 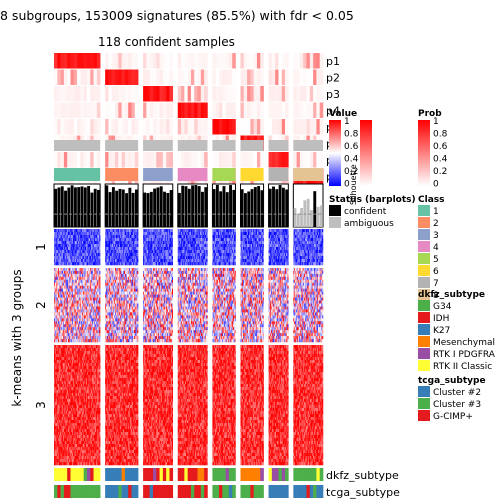 I want to click on prob-row-label: p3, so click(x=333, y=94).